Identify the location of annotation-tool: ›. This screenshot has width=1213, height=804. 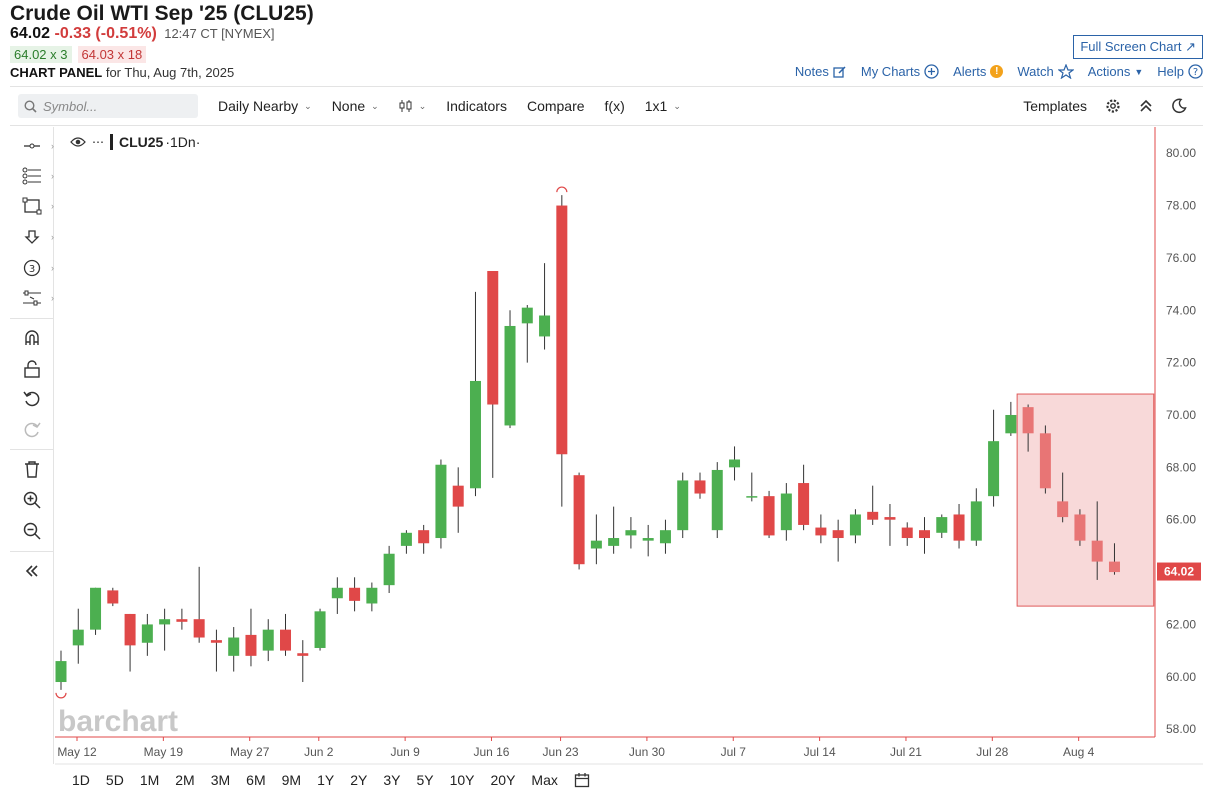
(37, 237).